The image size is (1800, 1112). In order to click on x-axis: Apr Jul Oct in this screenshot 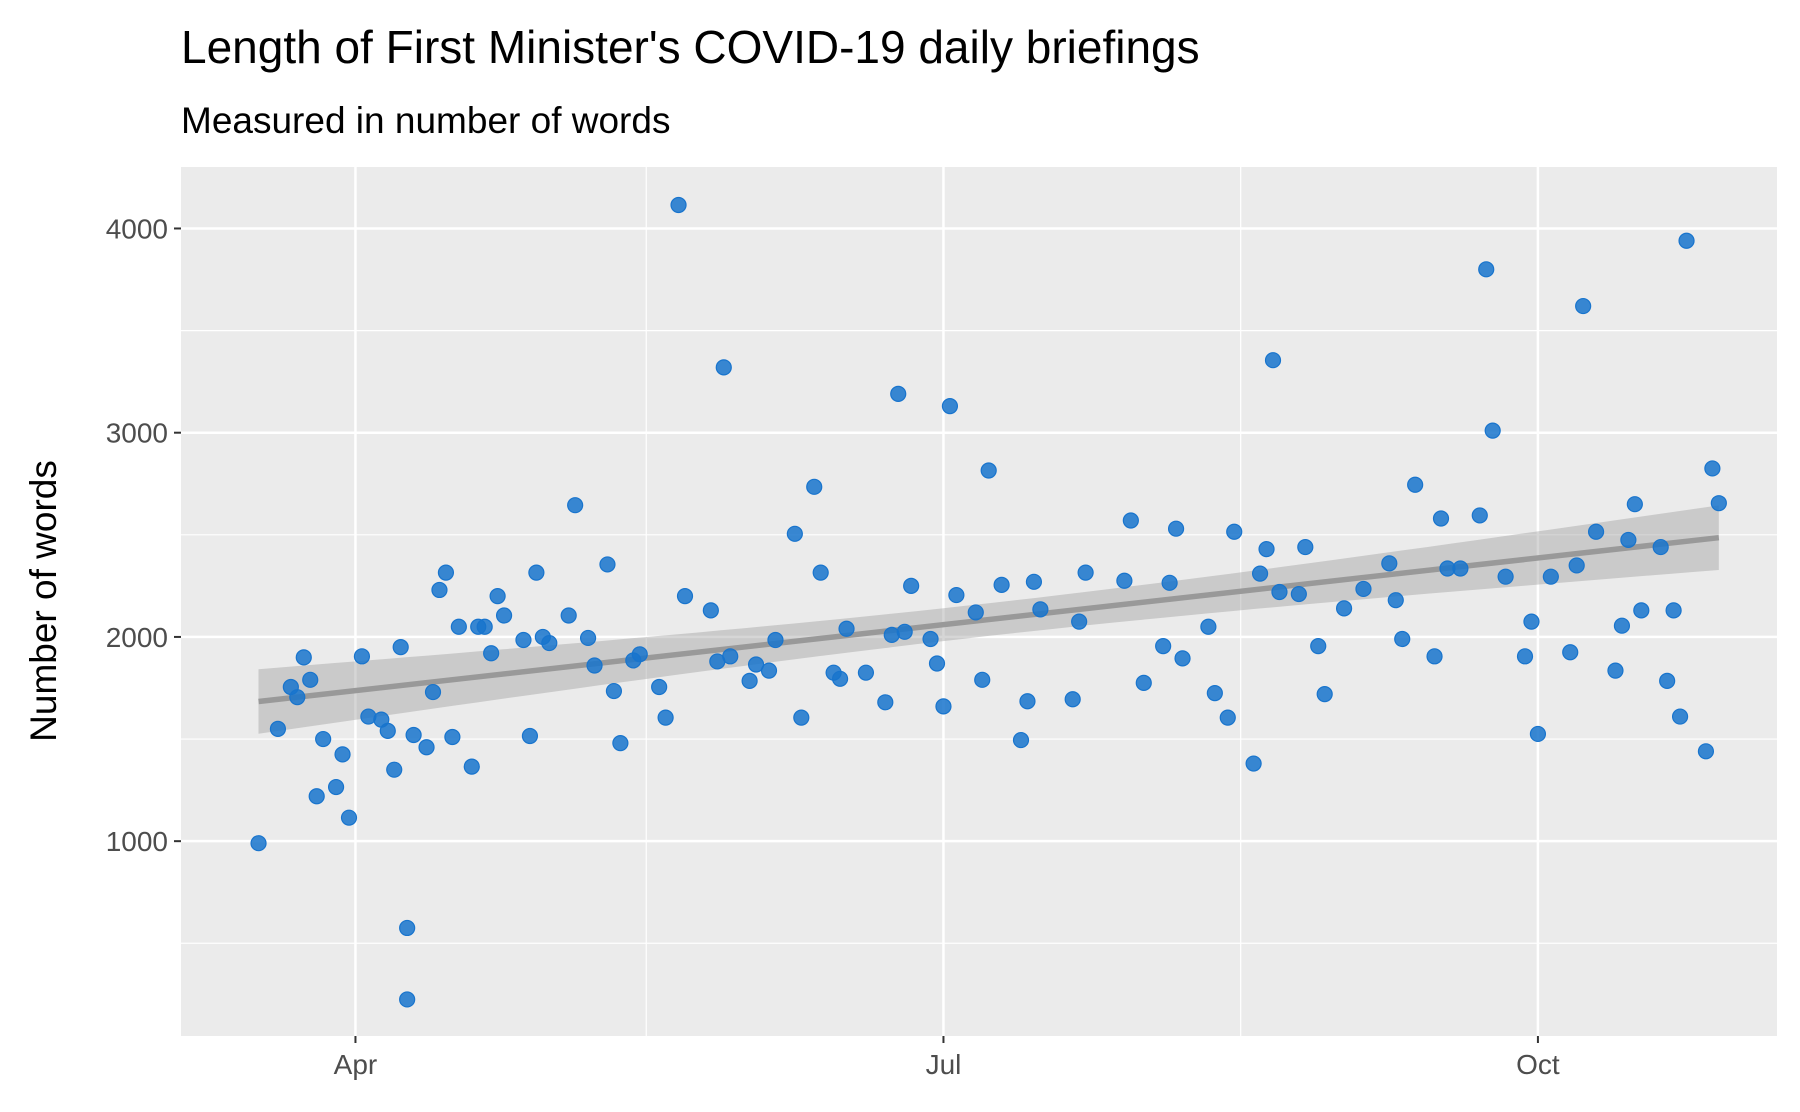, I will do `click(947, 1058)`.